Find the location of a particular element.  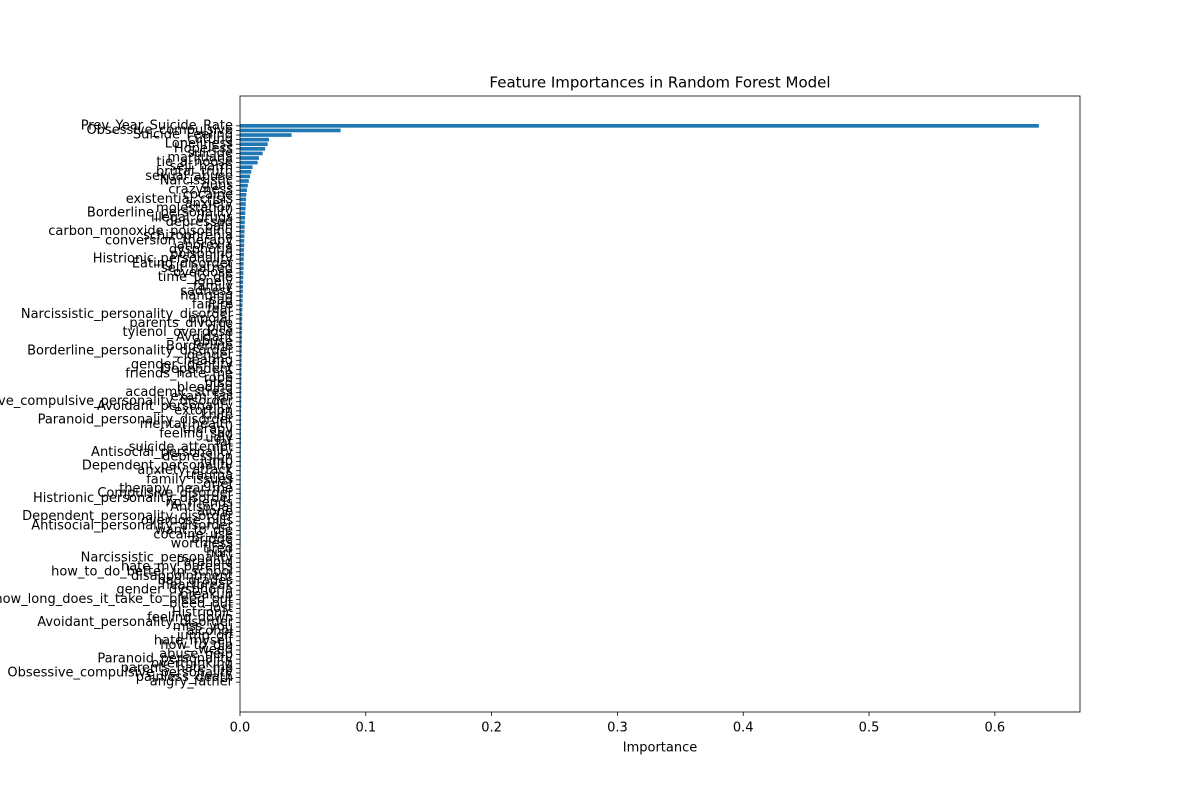

y-tick-label: hurt is located at coordinates (219, 553).